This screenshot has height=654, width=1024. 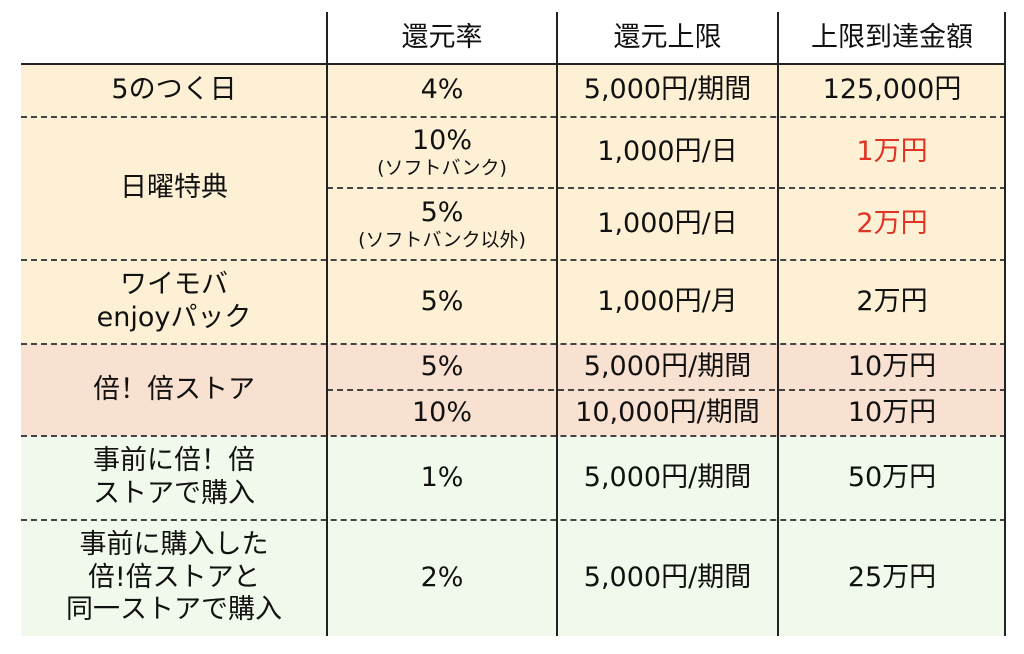 I want to click on rate-cell: 4%, so click(x=442, y=90).